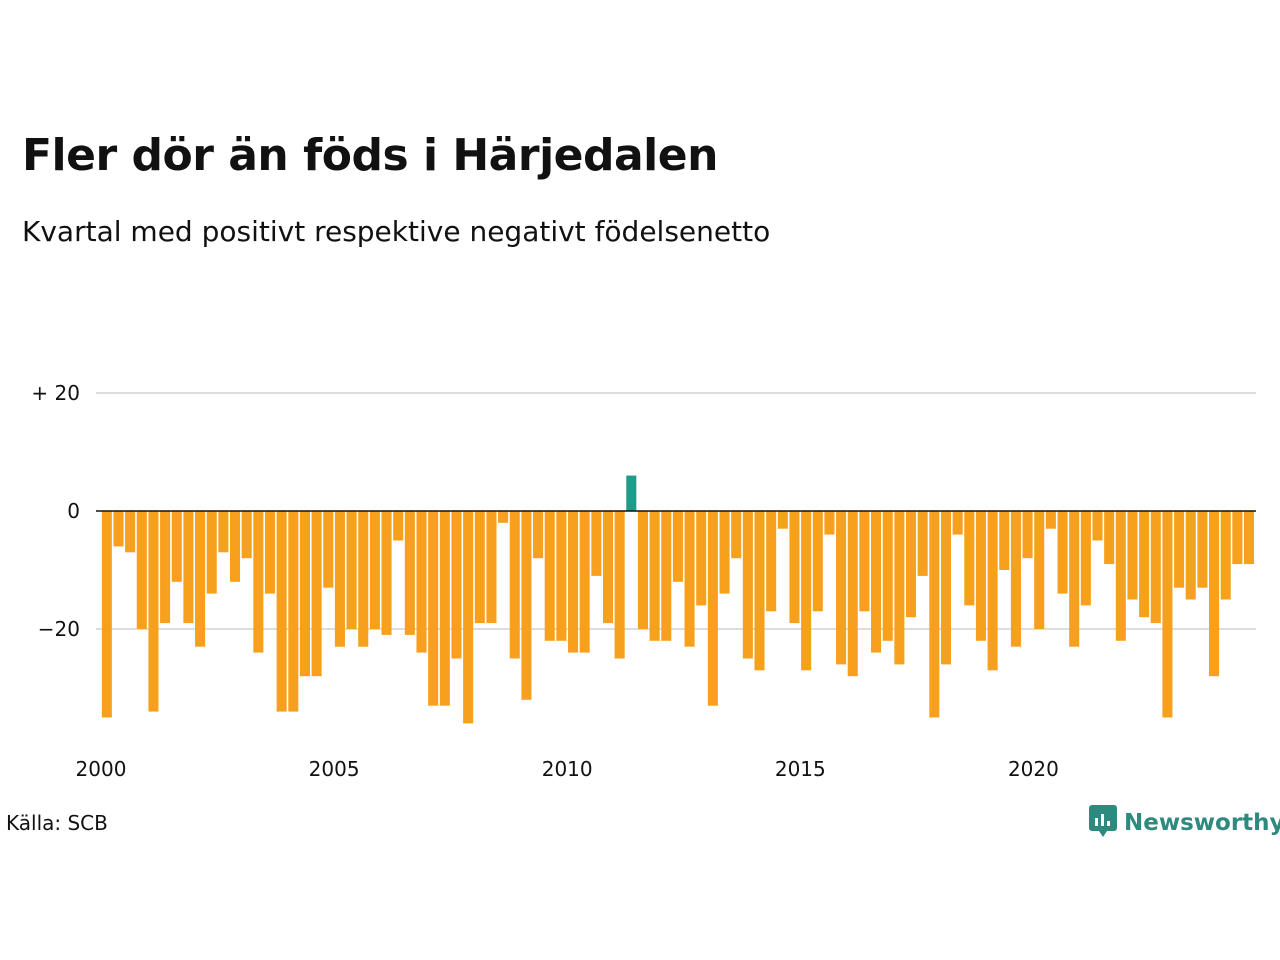  What do you see at coordinates (57, 823) in the screenshot?
I see `source-label: Källa: SCB` at bounding box center [57, 823].